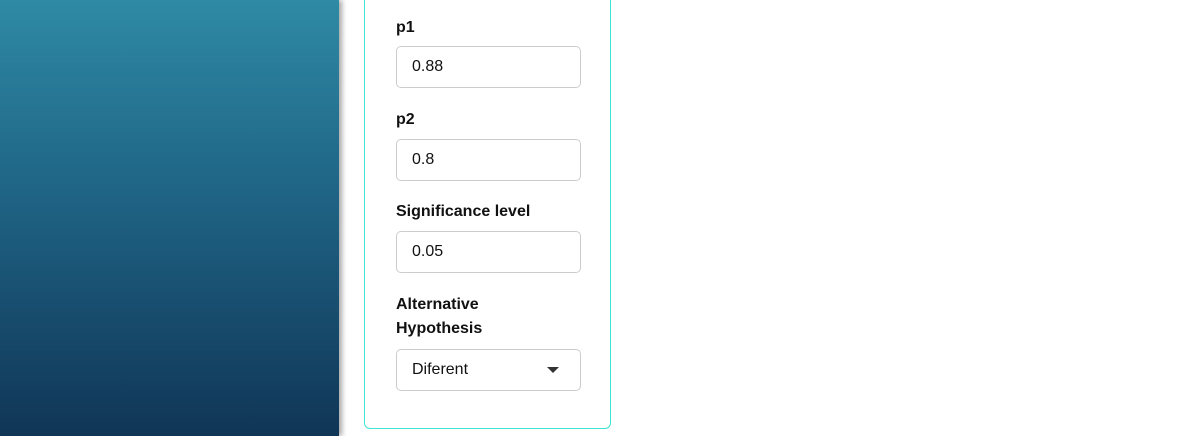 The image size is (1199, 436). Describe the element at coordinates (439, 328) in the screenshot. I see `alternative-label-line2: Hypothesis` at that location.